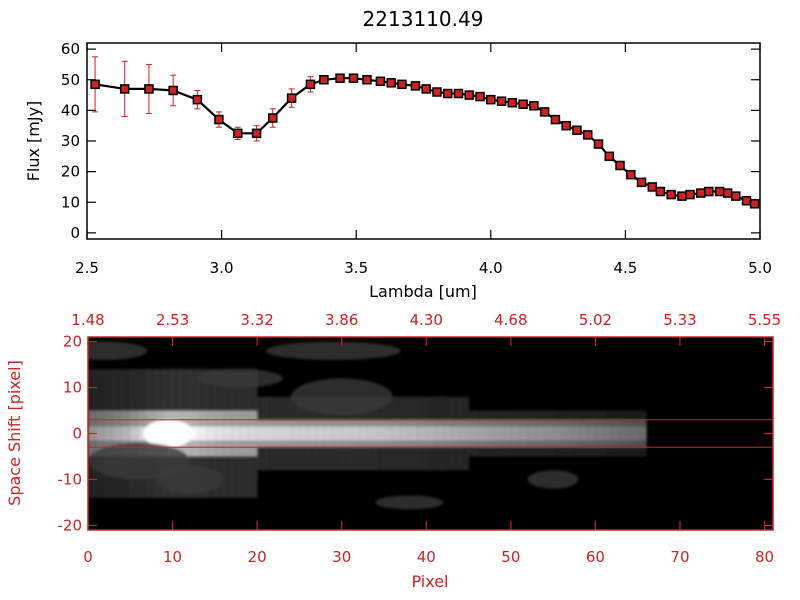 This screenshot has width=800, height=600. Describe the element at coordinates (764, 557) in the screenshot. I see `image-x-tick-label: 80` at that location.